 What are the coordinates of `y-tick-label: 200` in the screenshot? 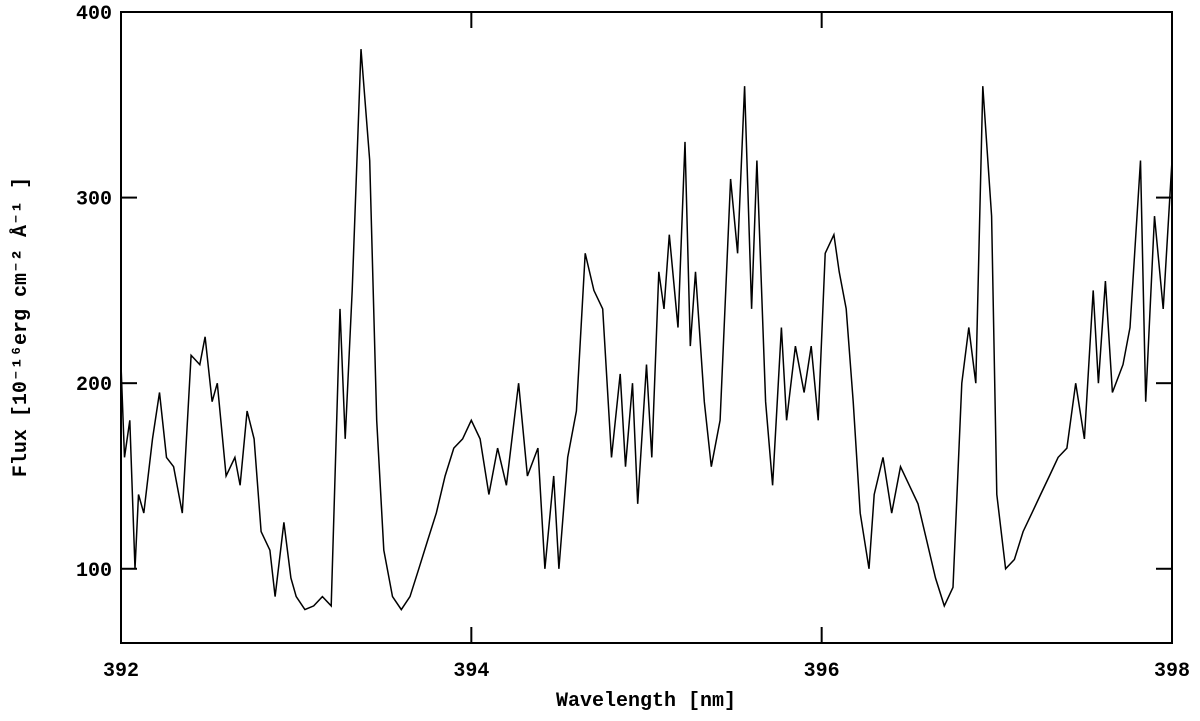 It's located at (94, 385).